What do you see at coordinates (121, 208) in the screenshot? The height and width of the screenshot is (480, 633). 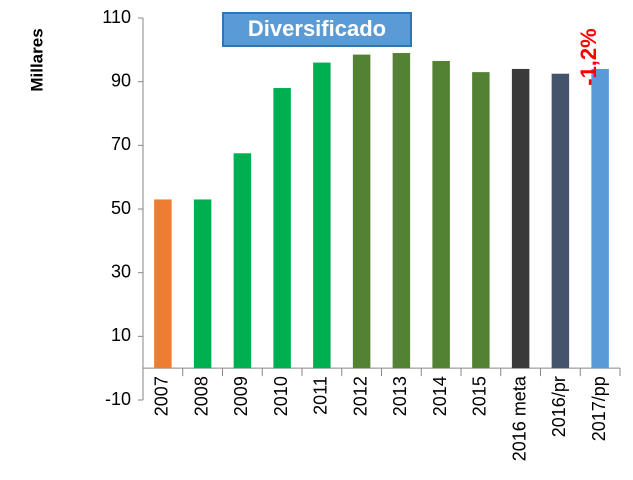 I see `y-tick-label: 50` at bounding box center [121, 208].